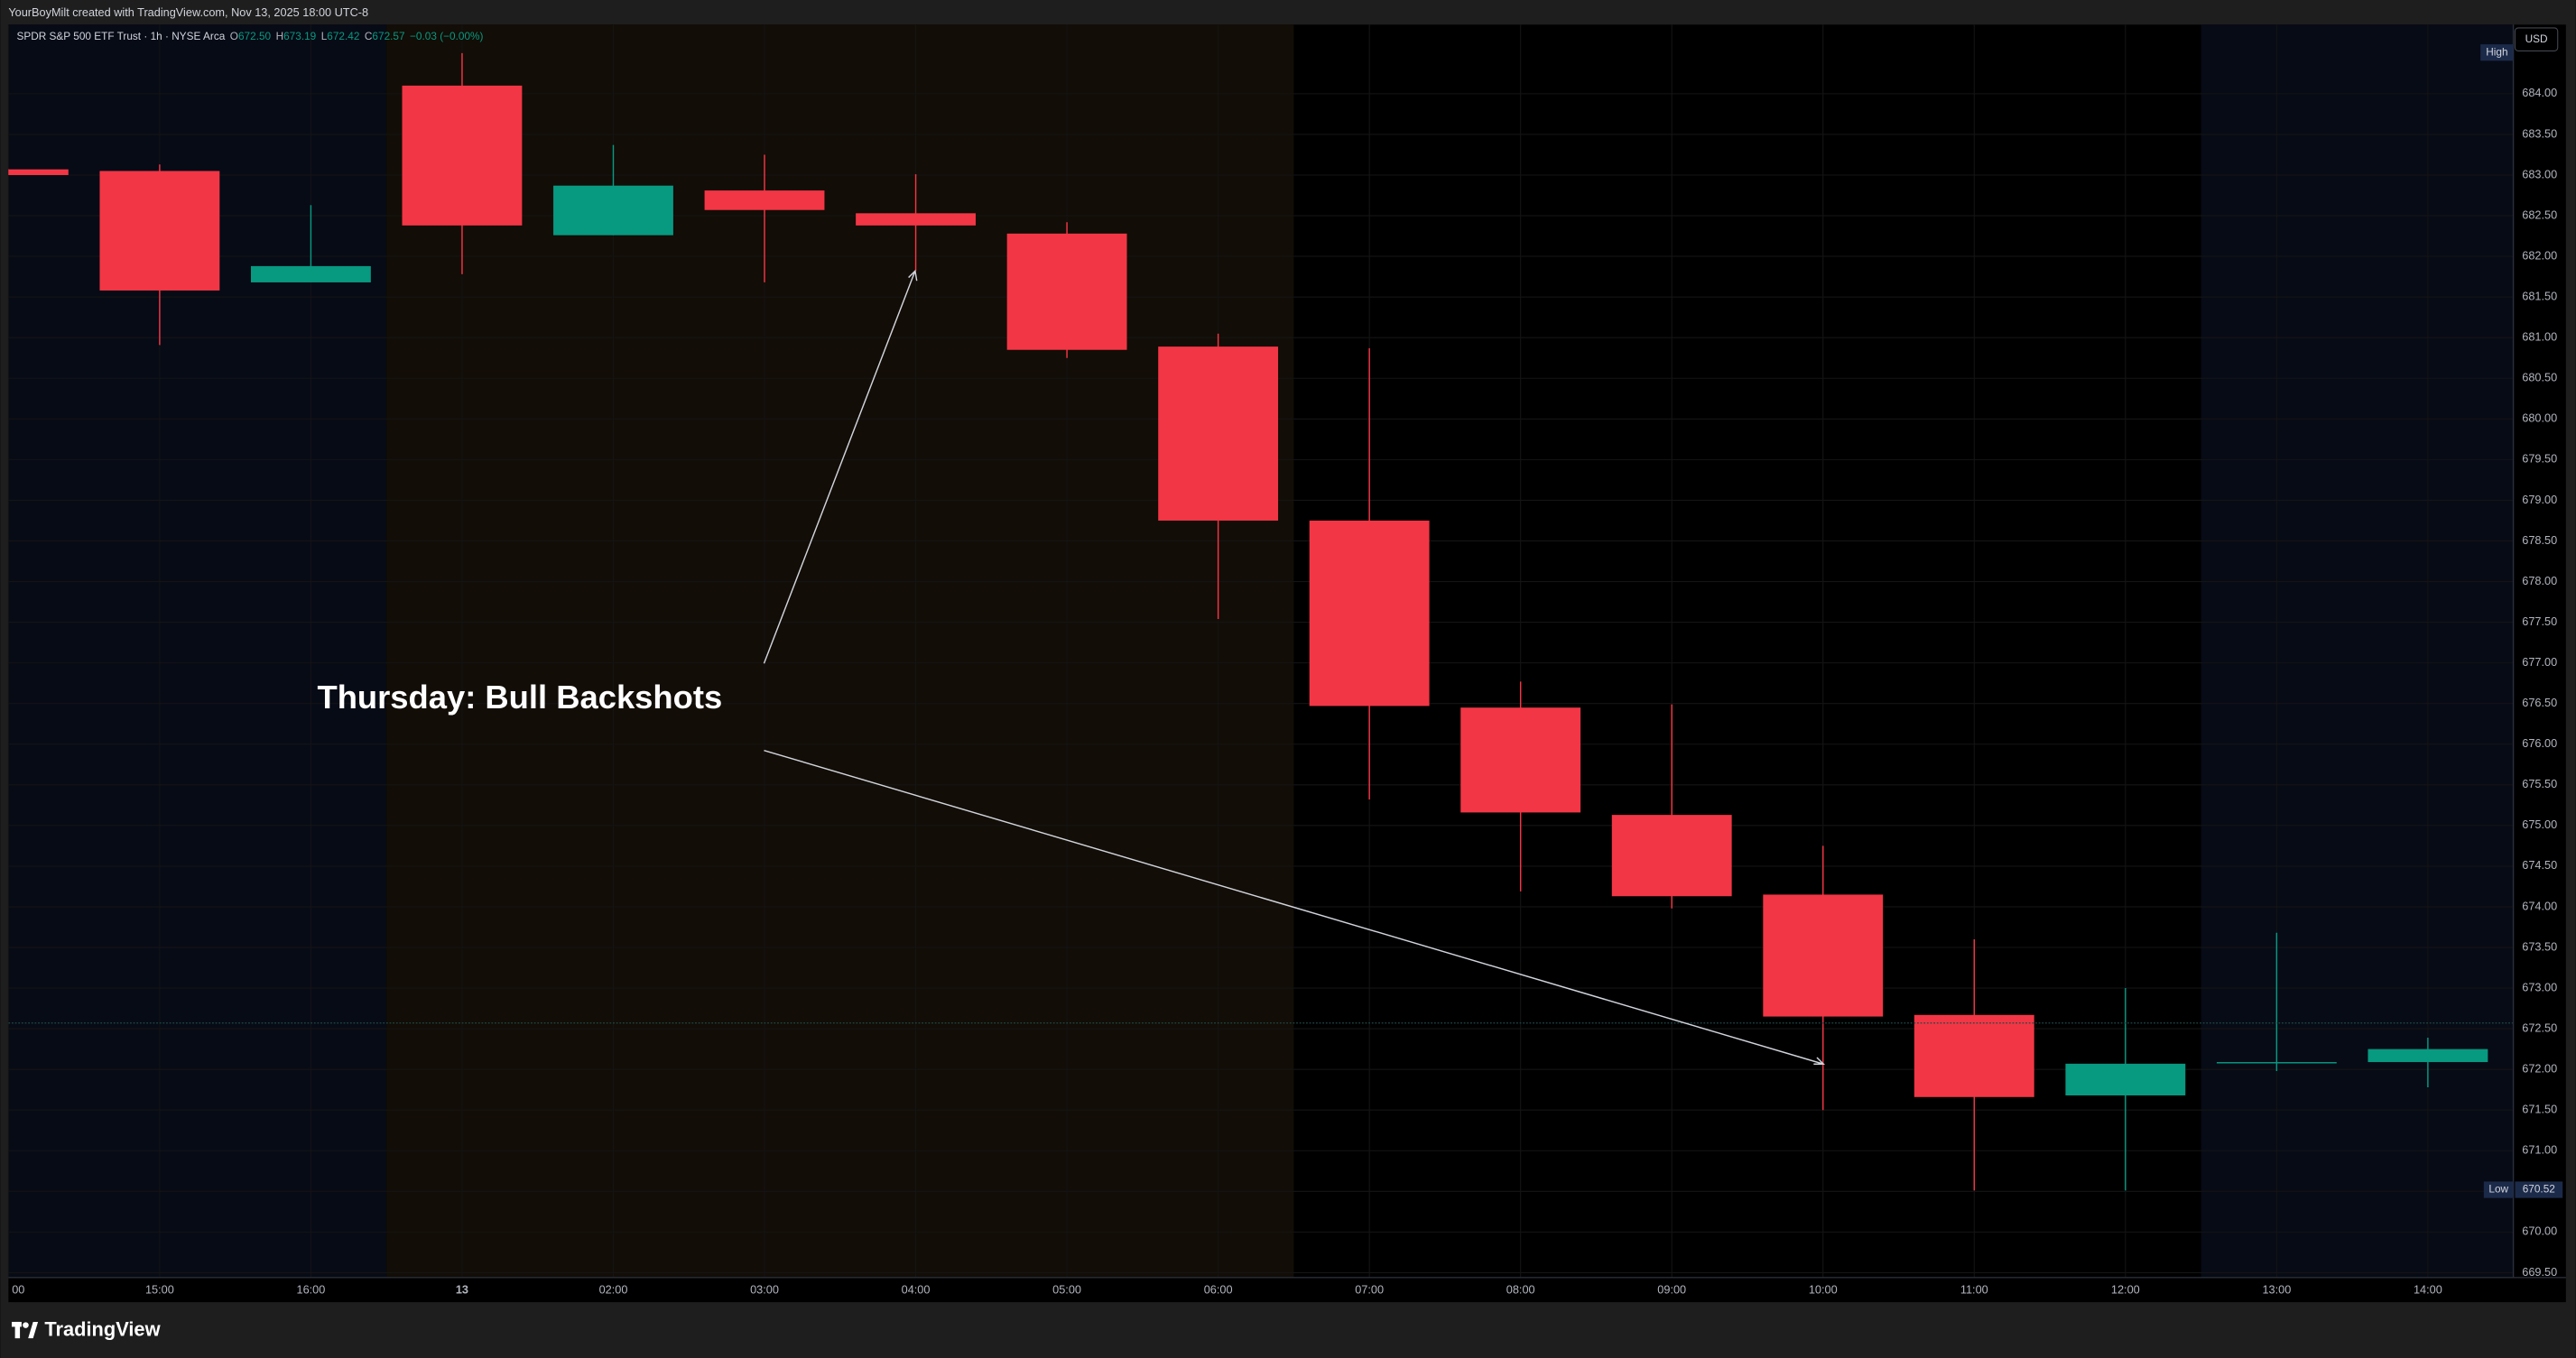 This screenshot has width=2576, height=1358. I want to click on x-tick-label: 00, so click(18, 1290).